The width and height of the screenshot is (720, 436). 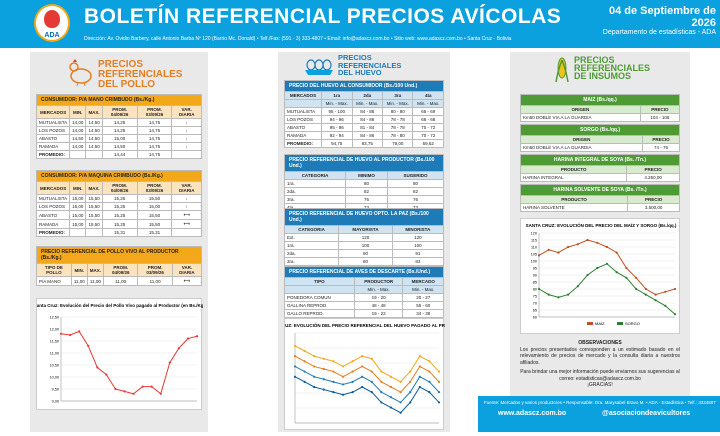 I want to click on table-row: PONEDORA COMUN 19 - 20 20 - 27, so click(x=364, y=297).